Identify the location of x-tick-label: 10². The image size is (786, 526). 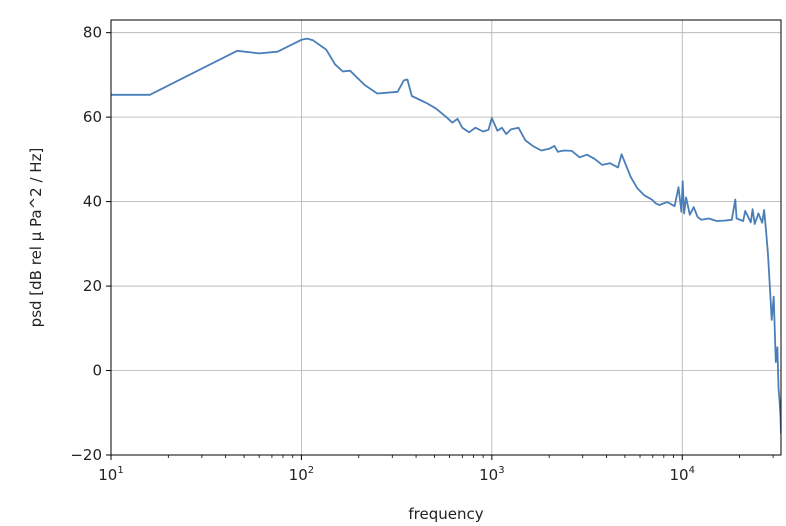
(301, 474).